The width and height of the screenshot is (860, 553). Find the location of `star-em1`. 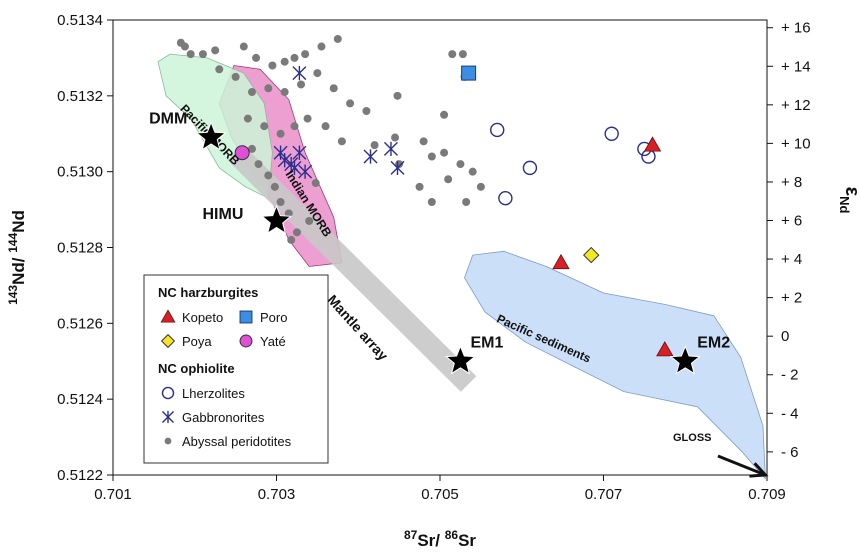

star-em1 is located at coordinates (460, 359).